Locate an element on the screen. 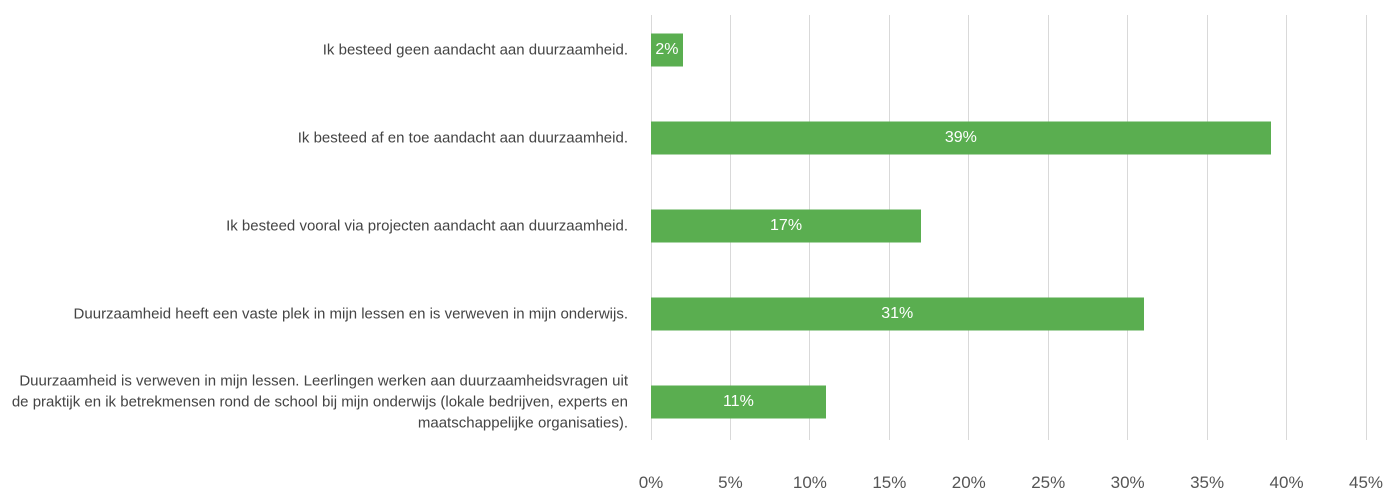  x-tick-label: 25% is located at coordinates (1048, 482).